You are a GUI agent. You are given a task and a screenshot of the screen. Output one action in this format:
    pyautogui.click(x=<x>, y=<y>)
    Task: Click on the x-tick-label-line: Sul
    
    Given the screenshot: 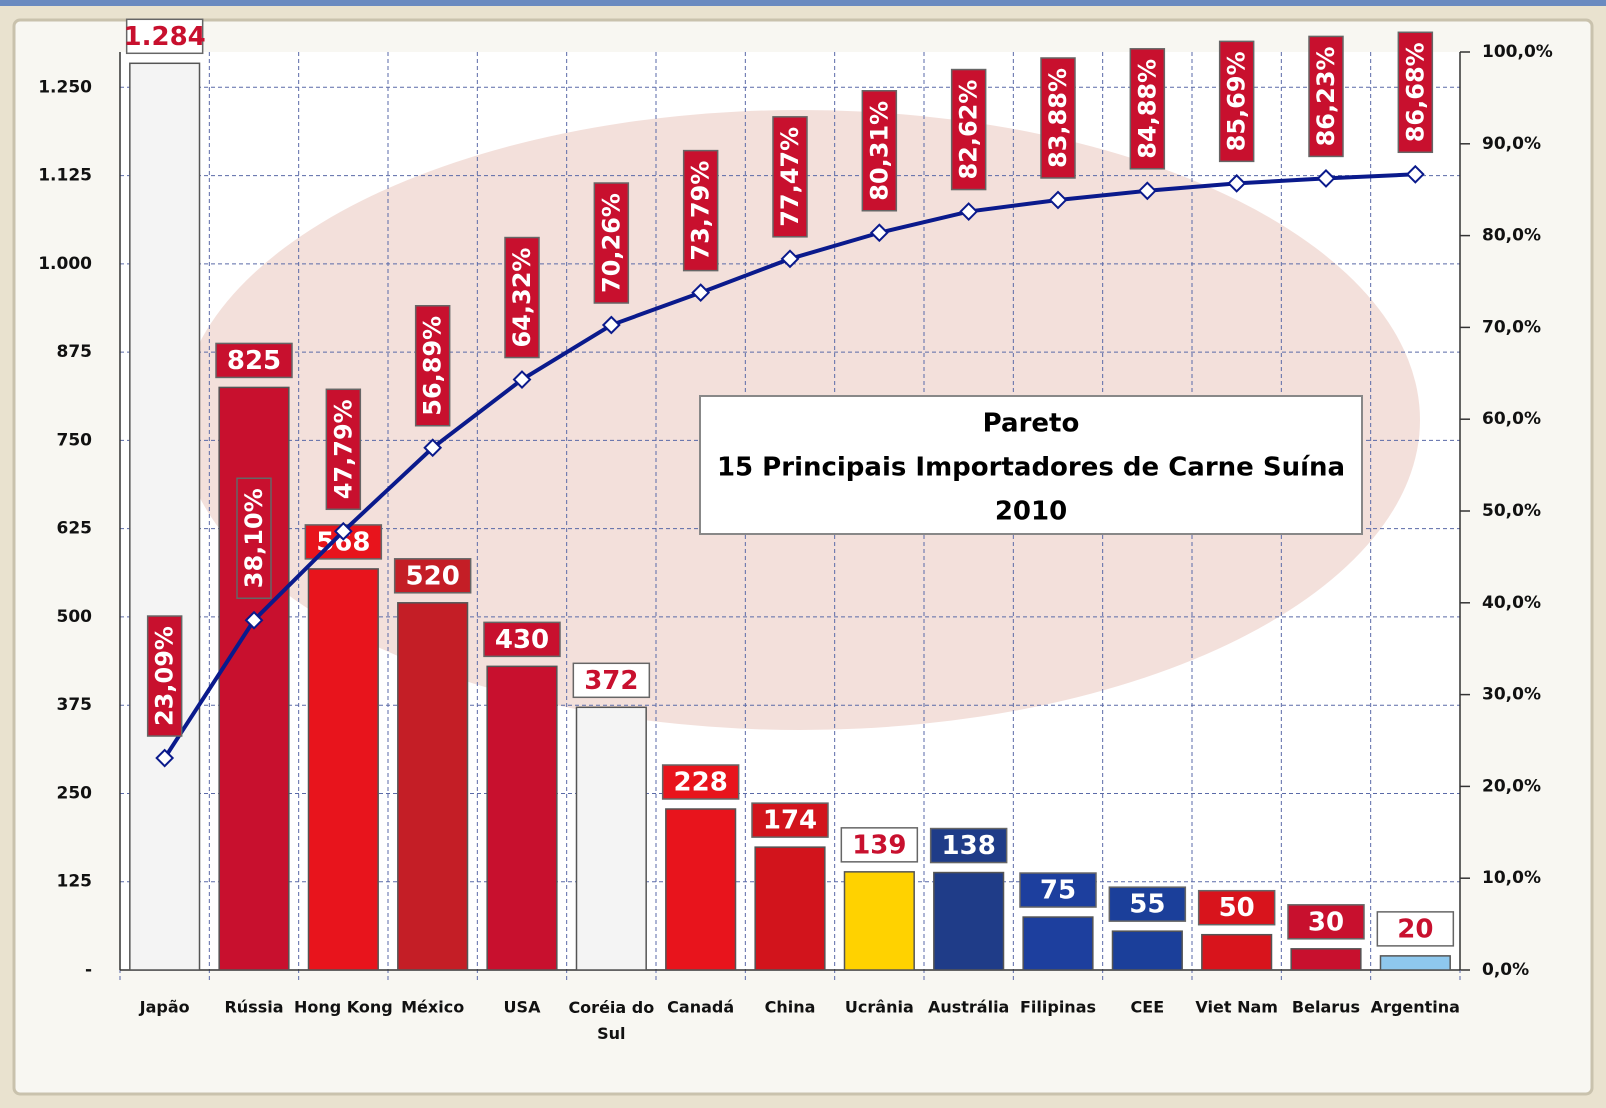 What is the action you would take?
    pyautogui.click(x=611, y=1033)
    